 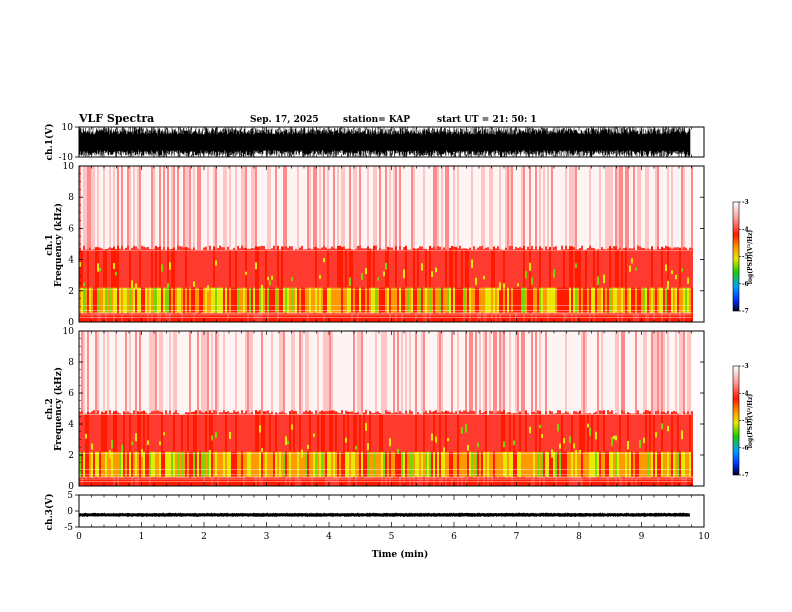 I want to click on ch1-colorbar-tick-label: -6, so click(x=745, y=284).